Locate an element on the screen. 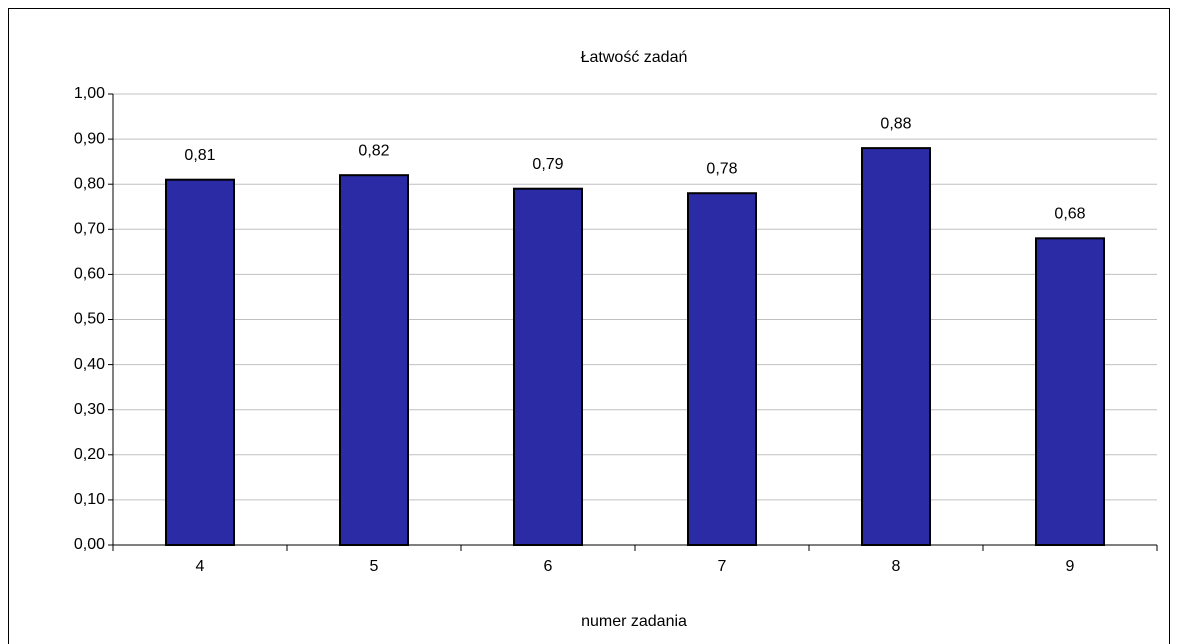 The width and height of the screenshot is (1178, 644). y-tick-label: 0,40 is located at coordinates (89, 364).